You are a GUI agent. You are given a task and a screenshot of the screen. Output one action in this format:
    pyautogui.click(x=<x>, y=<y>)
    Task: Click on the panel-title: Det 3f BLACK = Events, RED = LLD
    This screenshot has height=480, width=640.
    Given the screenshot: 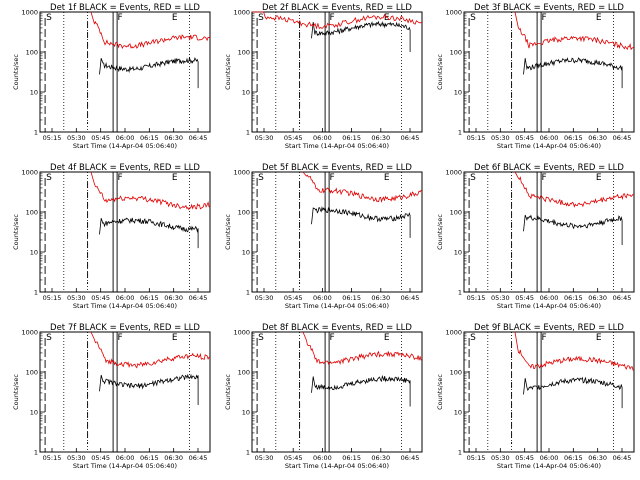 What is the action you would take?
    pyautogui.click(x=549, y=8)
    